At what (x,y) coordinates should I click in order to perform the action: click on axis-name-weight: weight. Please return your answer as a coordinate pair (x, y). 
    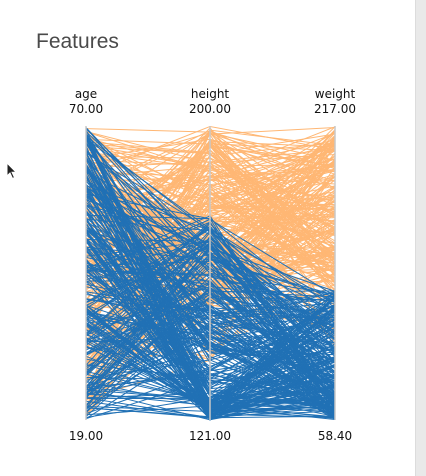
    Looking at the image, I should click on (335, 94).